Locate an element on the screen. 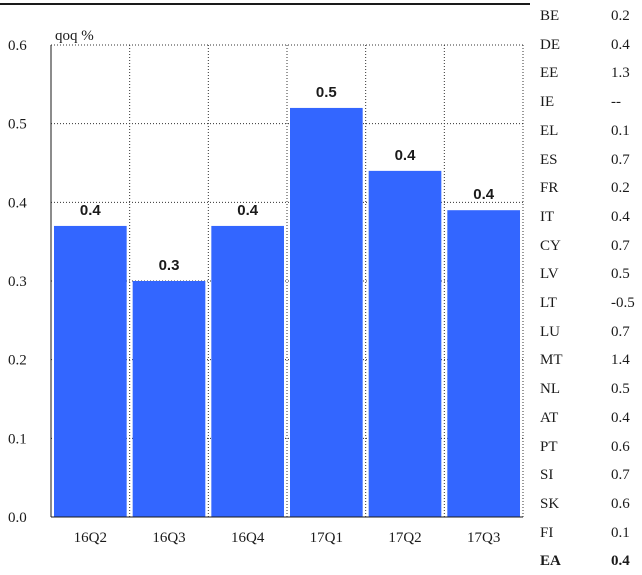 The width and height of the screenshot is (642, 575). table-row: IT 0.4 is located at coordinates (591, 217).